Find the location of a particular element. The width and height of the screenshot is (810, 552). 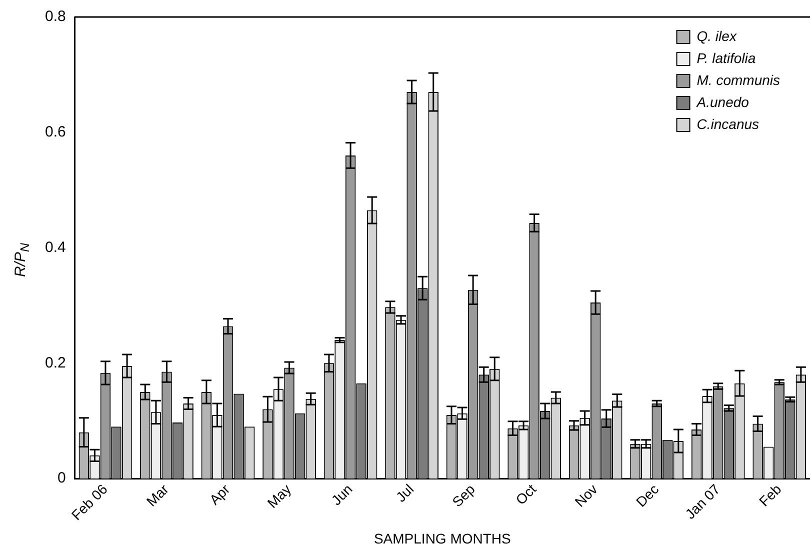

y-tick-label: 0.8 is located at coordinates (55, 17).